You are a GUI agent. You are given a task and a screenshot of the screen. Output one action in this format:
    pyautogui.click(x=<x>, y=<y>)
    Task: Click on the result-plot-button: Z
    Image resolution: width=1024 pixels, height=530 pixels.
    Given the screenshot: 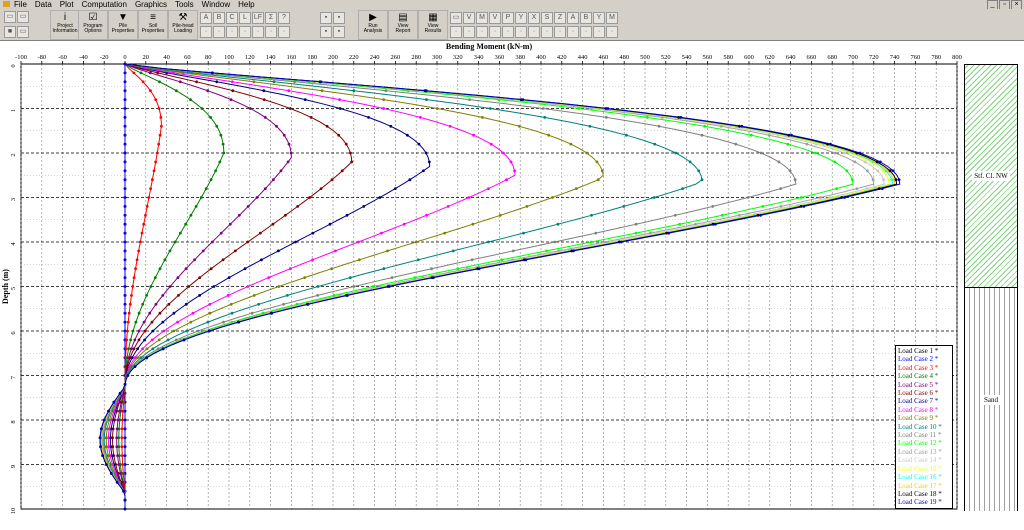 What is the action you would take?
    pyautogui.click(x=560, y=18)
    